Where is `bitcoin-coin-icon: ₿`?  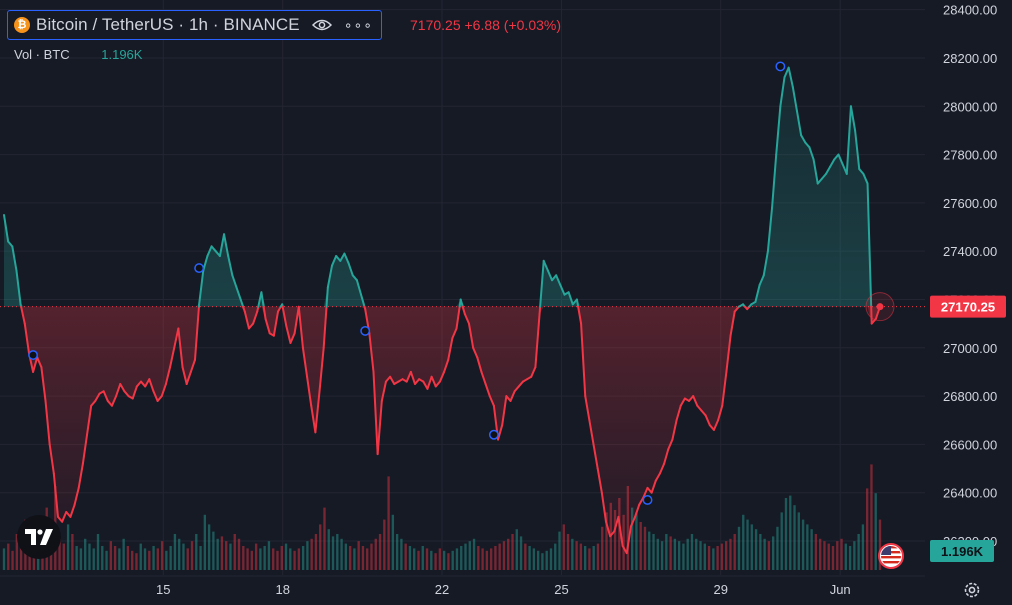 bitcoin-coin-icon: ₿ is located at coordinates (22, 25).